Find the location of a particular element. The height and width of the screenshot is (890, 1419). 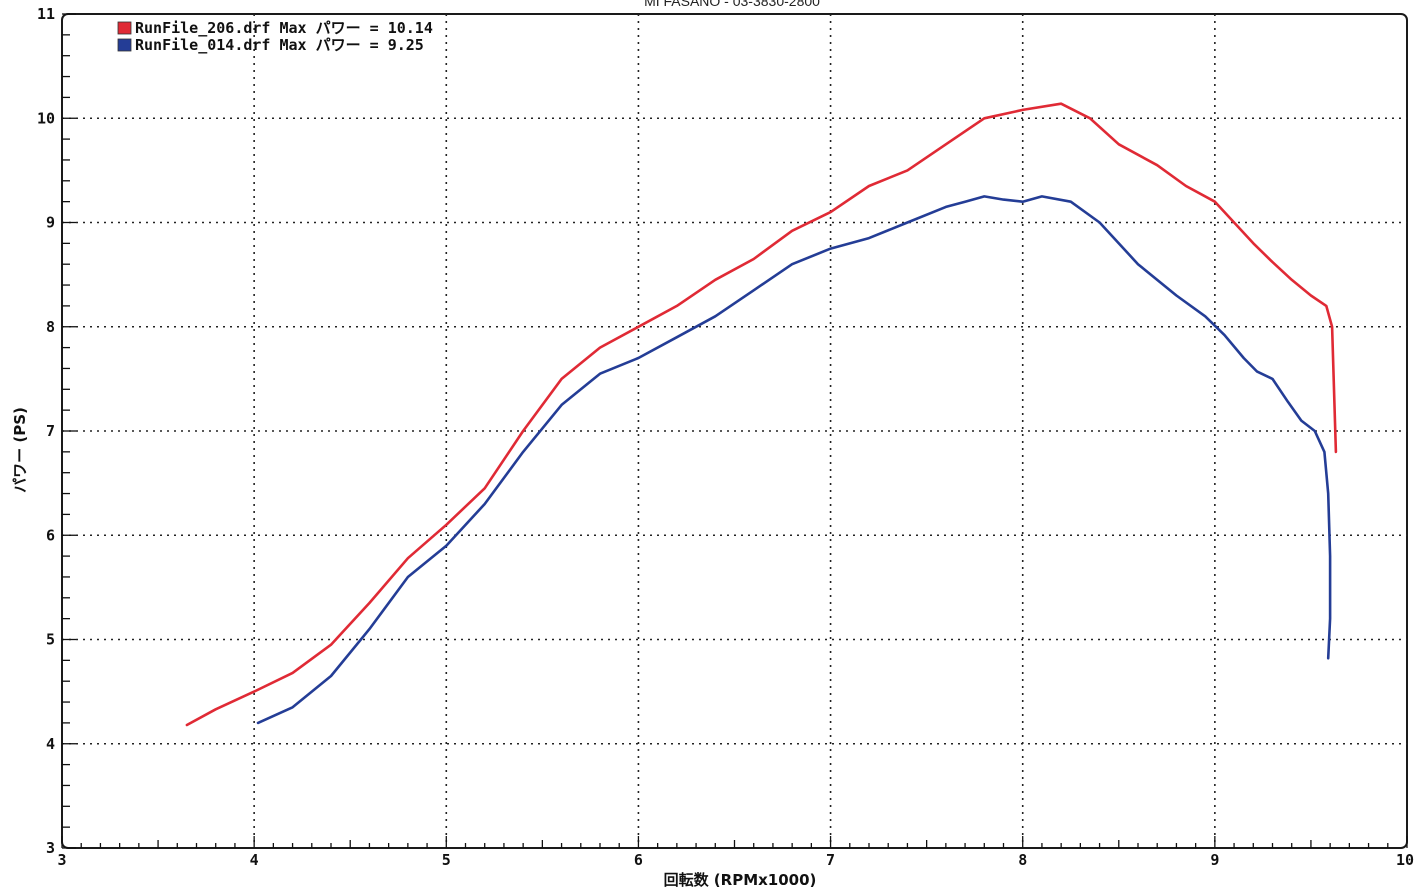

legend-label: RunFile_206.drf Max パワー = 10.14 is located at coordinates (284, 28).